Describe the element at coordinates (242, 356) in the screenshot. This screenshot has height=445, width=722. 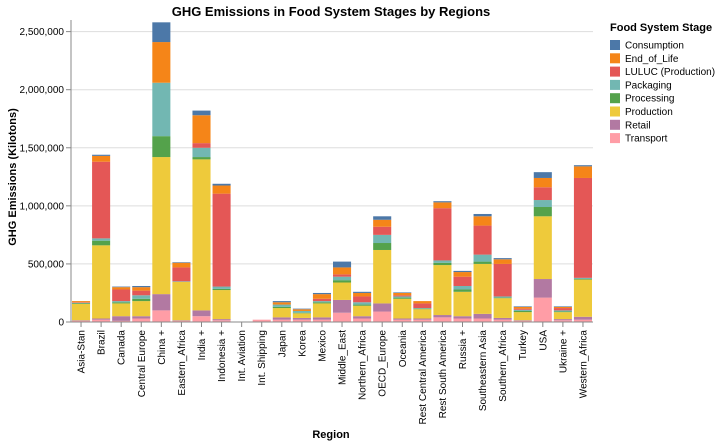
I see `x-tick-label: Int. Aviation` at that location.